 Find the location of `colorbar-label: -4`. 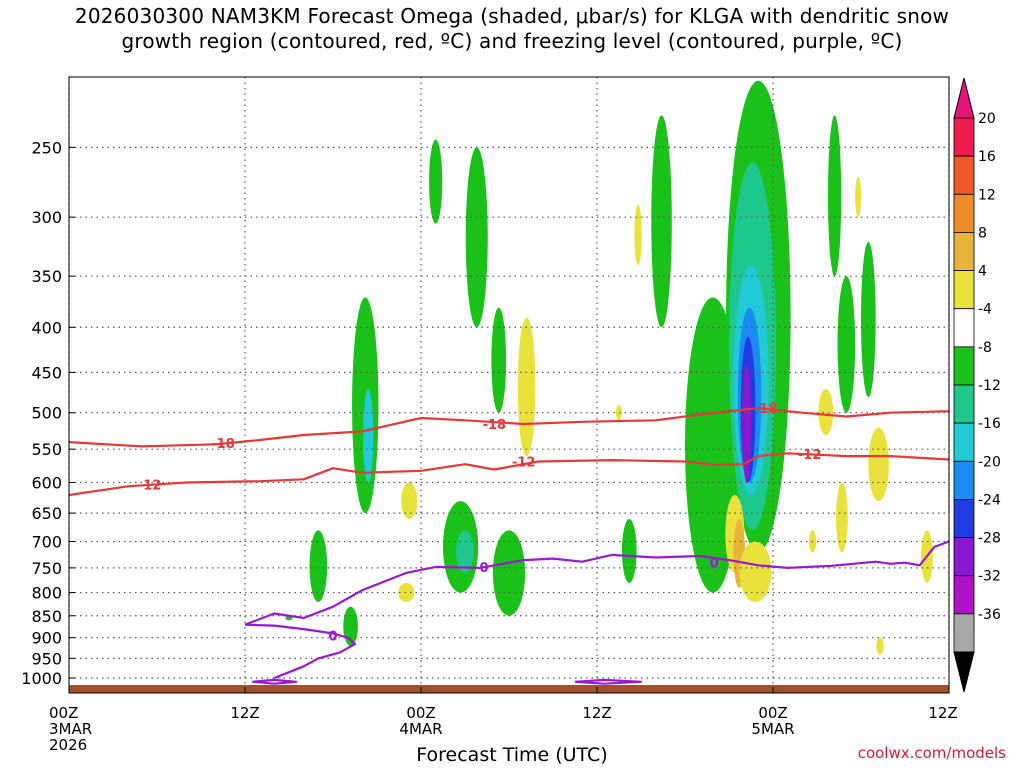

colorbar-label: -4 is located at coordinates (985, 310).